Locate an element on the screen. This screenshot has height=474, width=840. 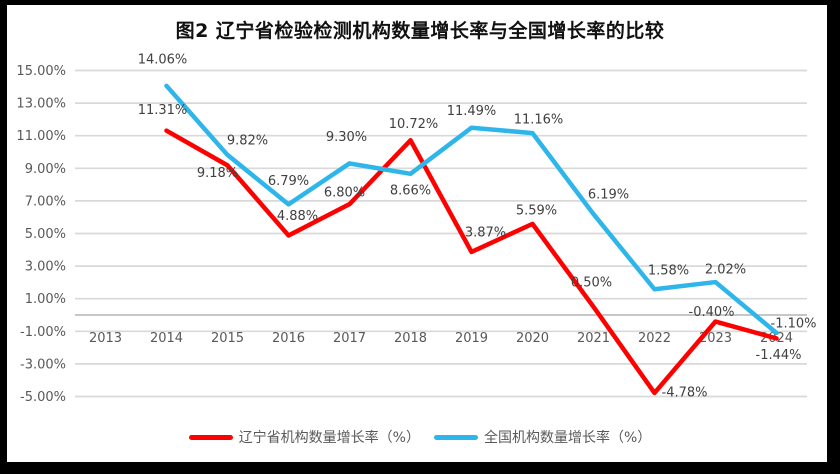
legend-swatch-liaoning-line is located at coordinates (210, 437).